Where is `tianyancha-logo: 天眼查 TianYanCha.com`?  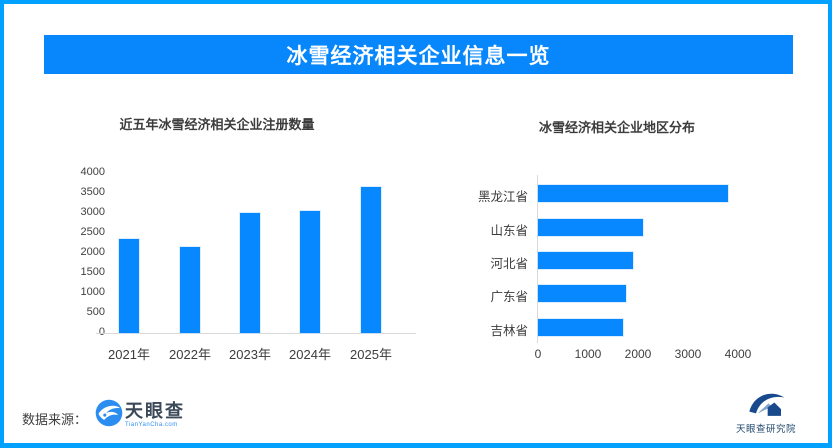 tianyancha-logo: 天眼查 TianYanCha.com is located at coordinates (140, 413).